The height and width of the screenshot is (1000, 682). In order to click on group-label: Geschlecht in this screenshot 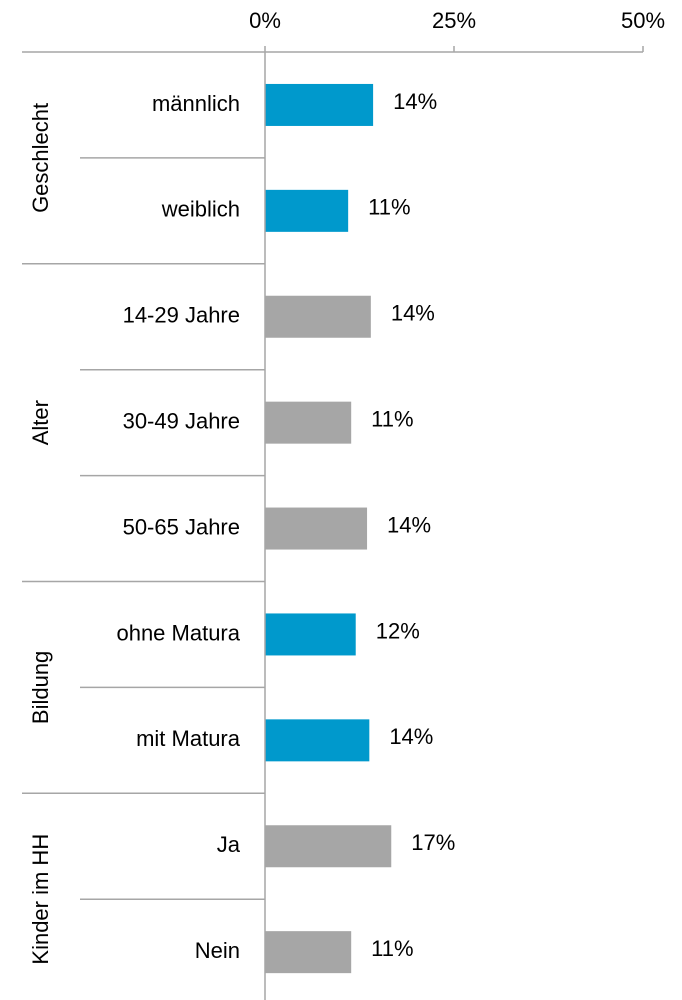, I will do `click(40, 158)`.